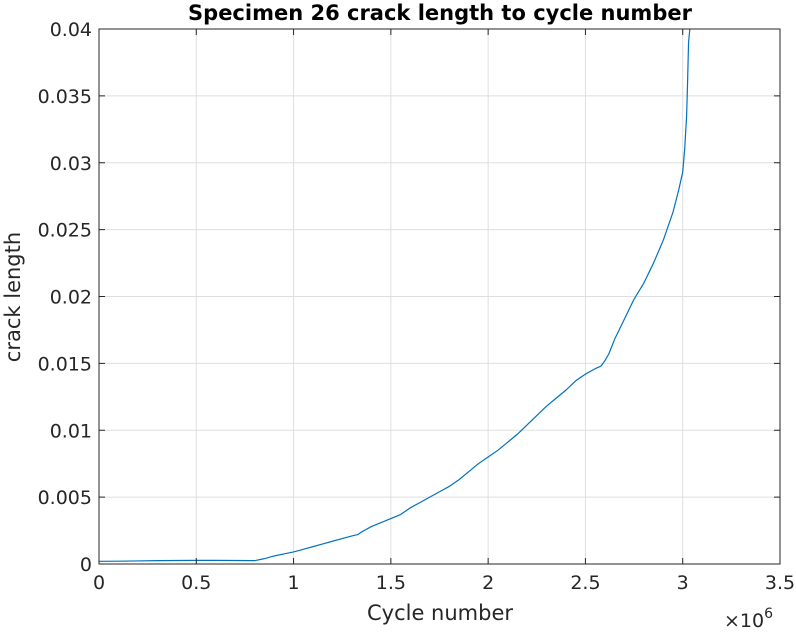  Describe the element at coordinates (71, 431) in the screenshot. I see `y-tick-label: 0.01` at that location.